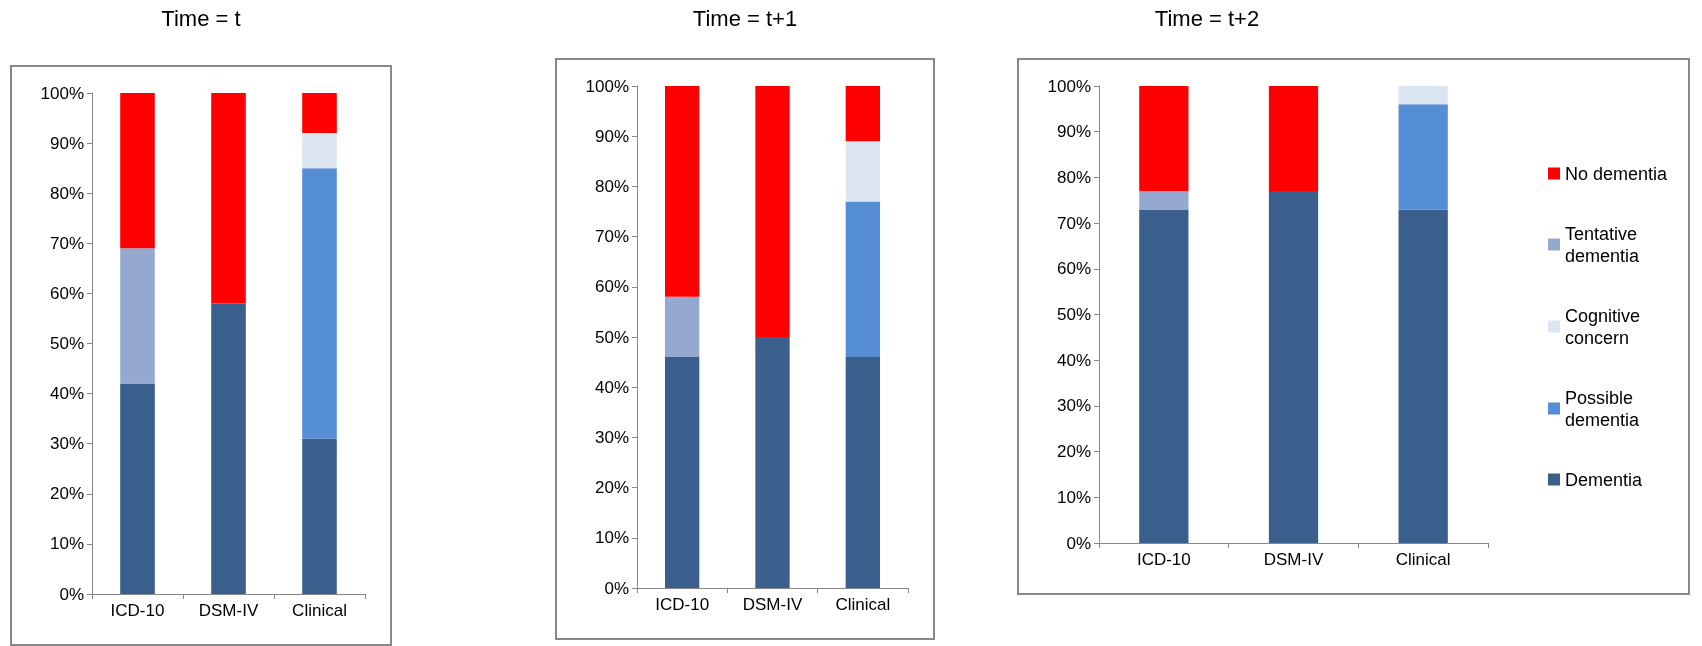 The width and height of the screenshot is (1702, 646). Describe the element at coordinates (201, 19) in the screenshot. I see `chart-title: Time = t` at that location.